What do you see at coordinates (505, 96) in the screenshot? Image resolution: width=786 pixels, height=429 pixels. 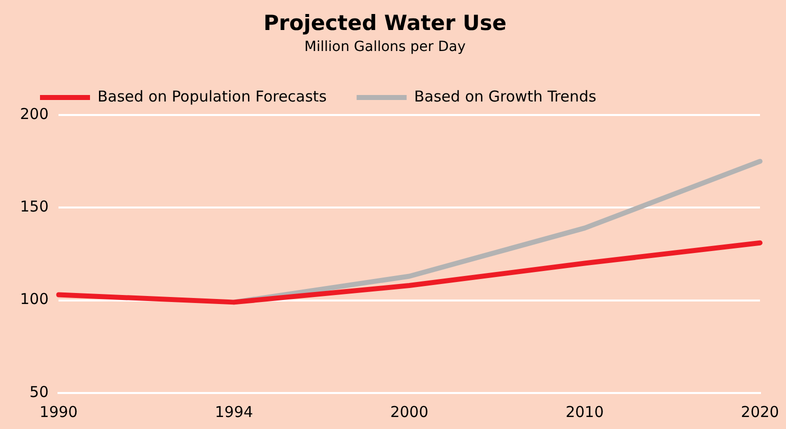 I see `legend-label: Based on Growth Trends` at bounding box center [505, 96].